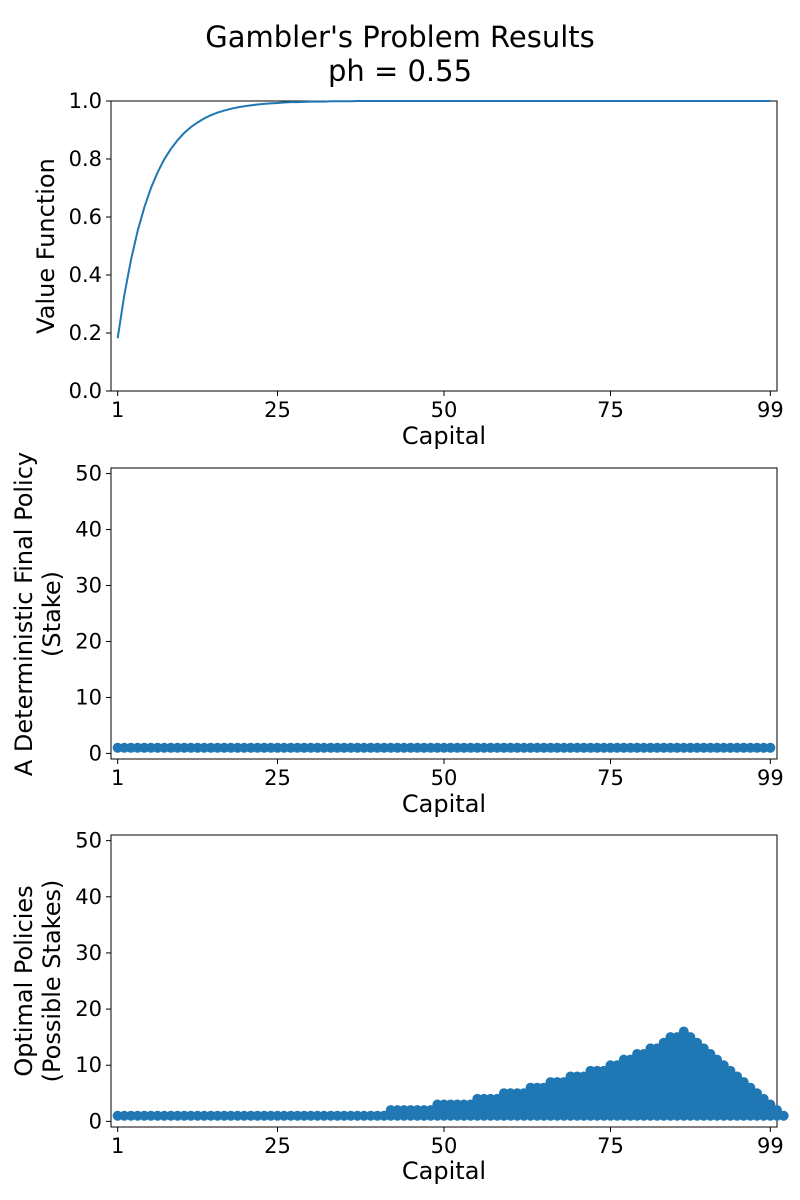 This screenshot has width=800, height=1200. Describe the element at coordinates (444, 1171) in the screenshot. I see `optimal-policies-xlabel: Capital` at that location.